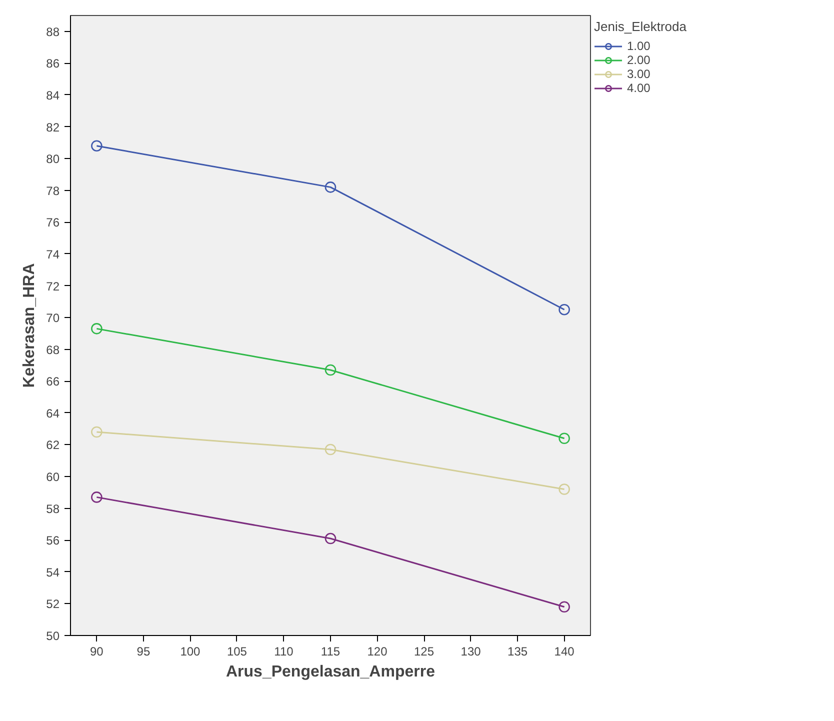 This screenshot has height=721, width=834. Describe the element at coordinates (638, 74) in the screenshot. I see `legend-label: 3.00` at that location.